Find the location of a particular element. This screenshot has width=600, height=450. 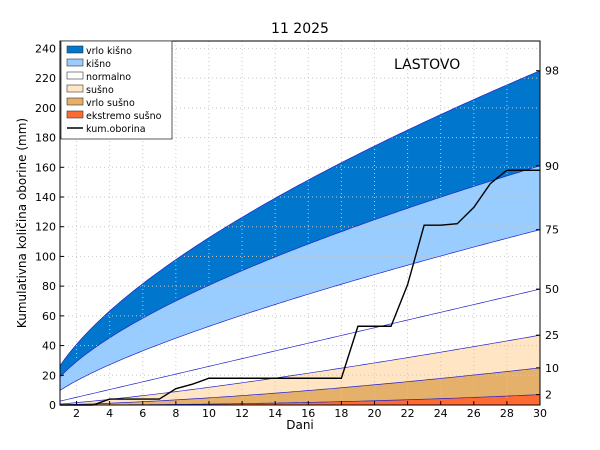

legend-label-1: kišno is located at coordinates (98, 64).